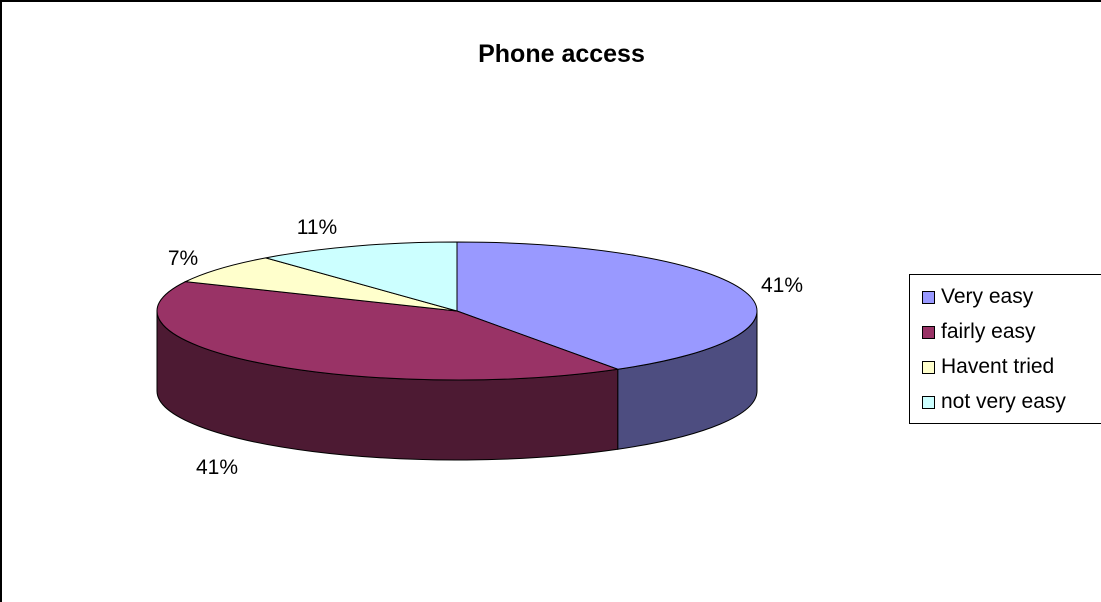 The image size is (1101, 602). I want to click on legend-item-very-easy: Very easy, so click(977, 297).